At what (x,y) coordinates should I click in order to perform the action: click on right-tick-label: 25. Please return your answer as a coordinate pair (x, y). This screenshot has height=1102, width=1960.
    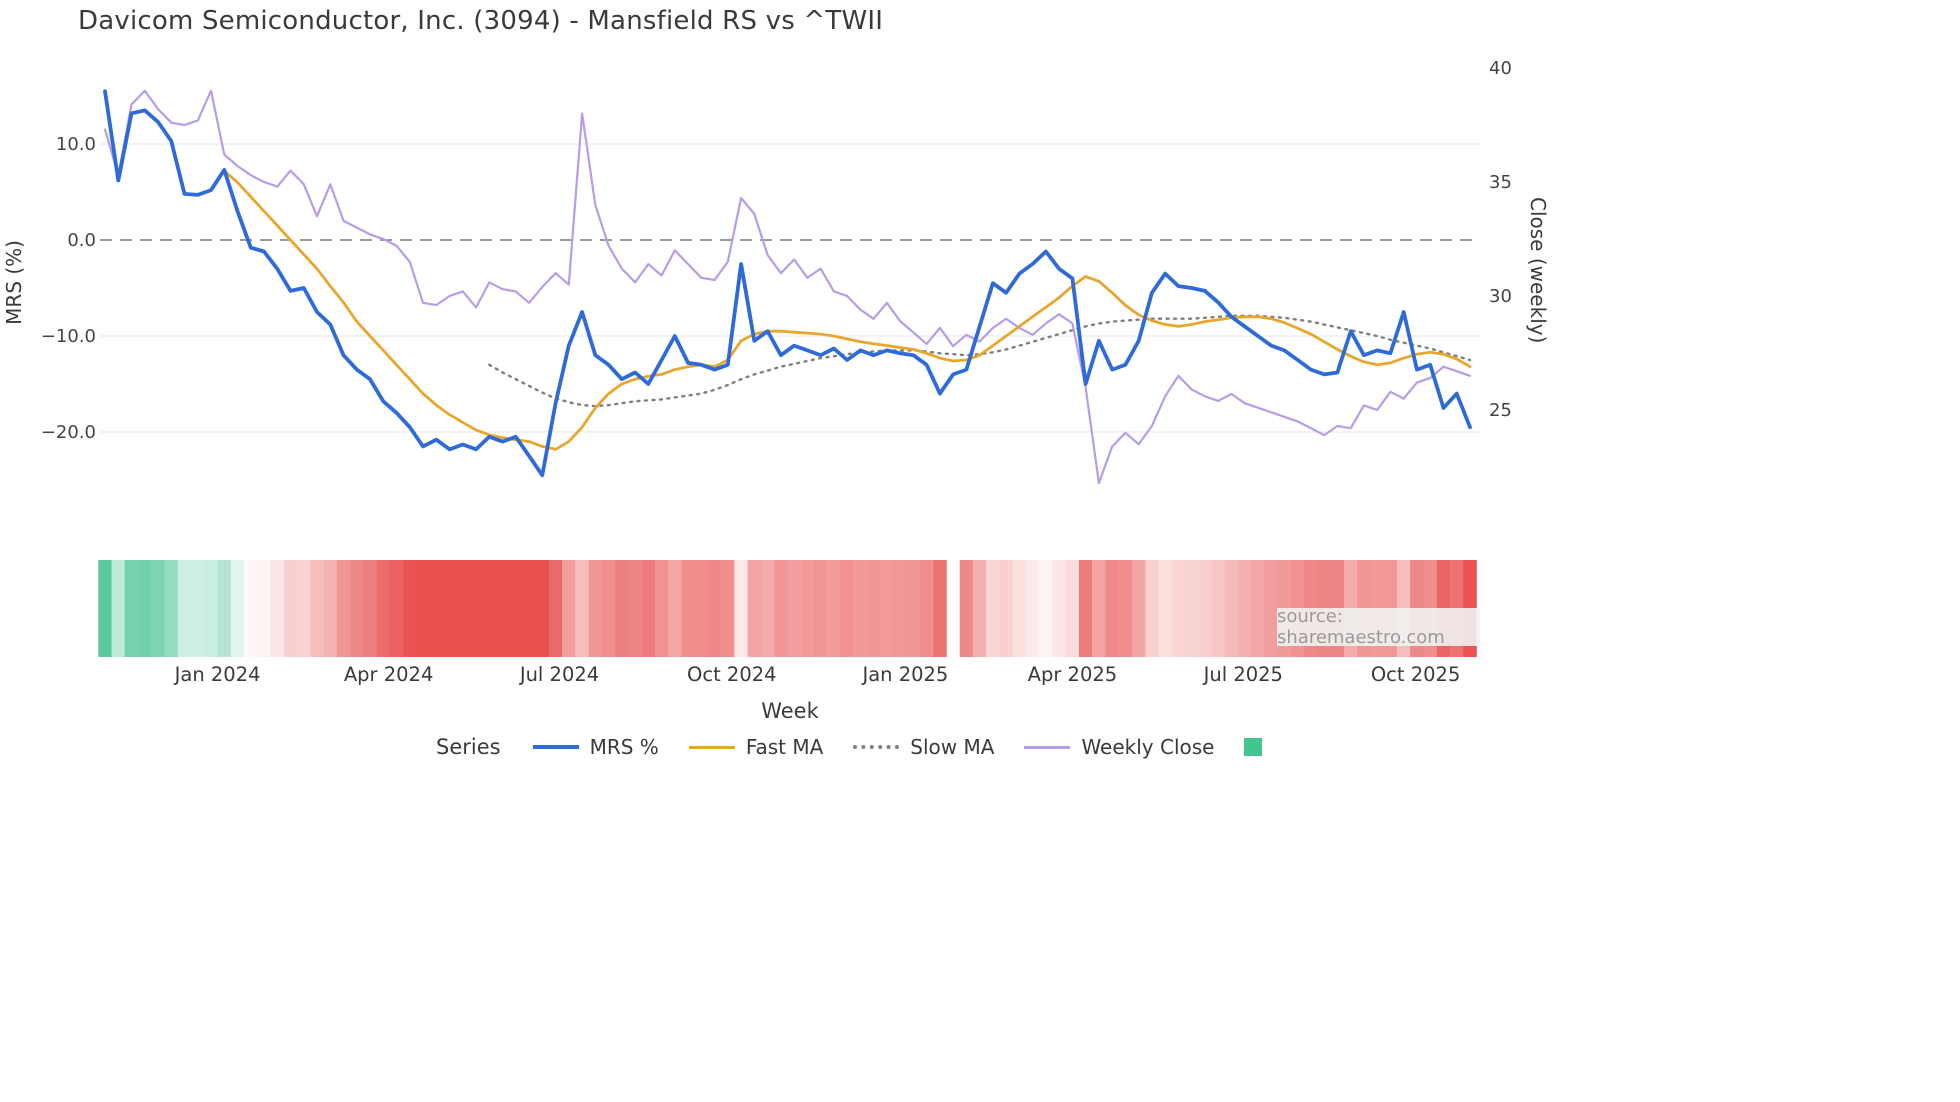
    Looking at the image, I should click on (1500, 410).